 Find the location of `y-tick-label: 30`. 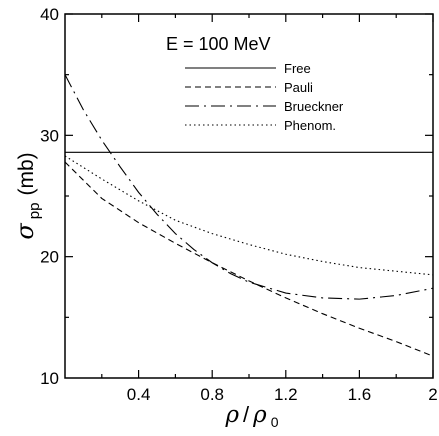

y-tick-label: 30 is located at coordinates (49, 135).